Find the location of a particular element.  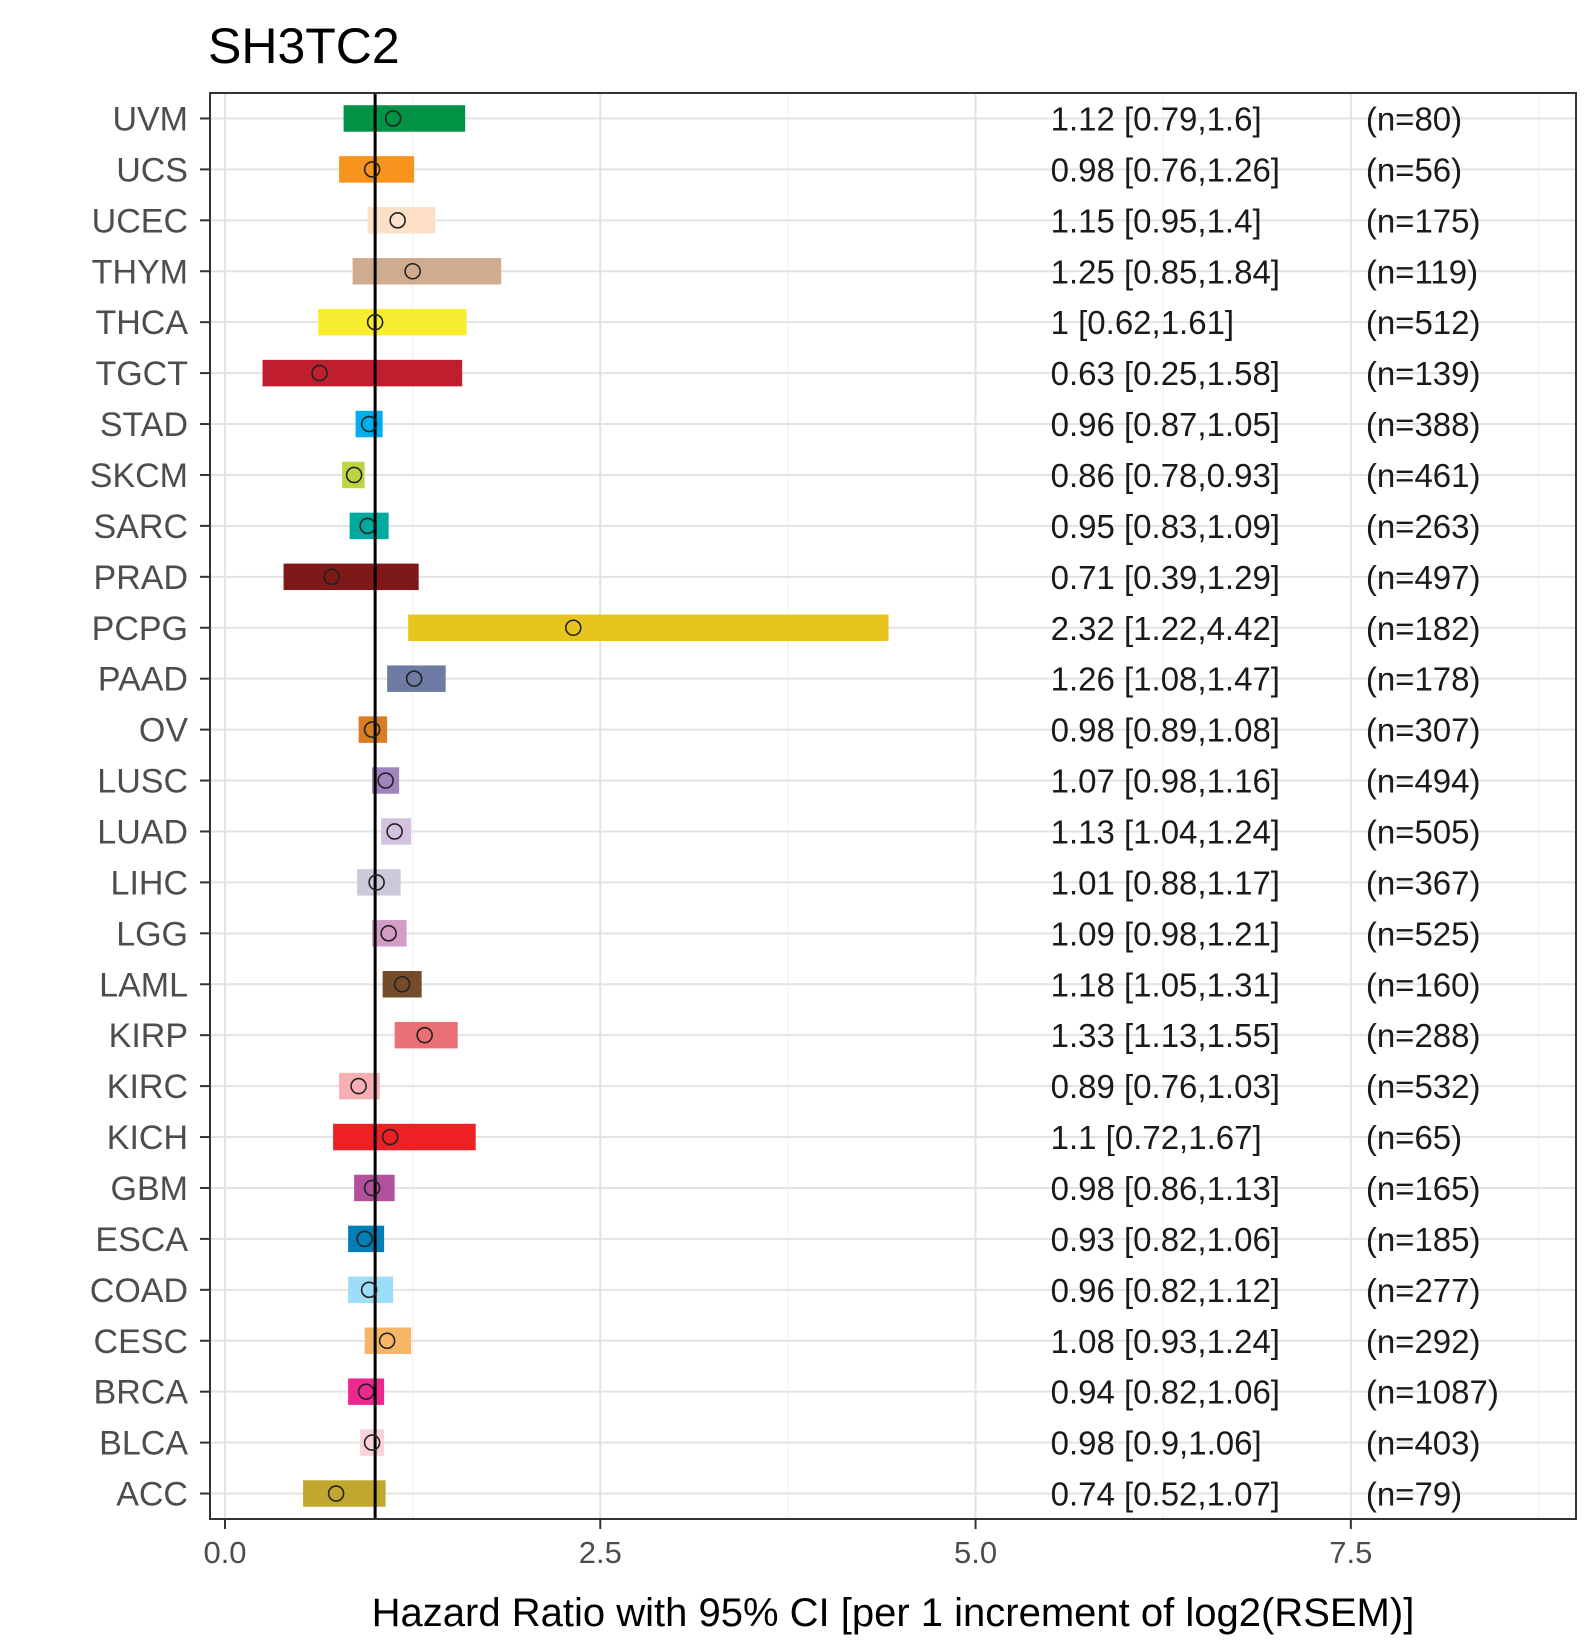

ci-bar-kich is located at coordinates (404, 1137).